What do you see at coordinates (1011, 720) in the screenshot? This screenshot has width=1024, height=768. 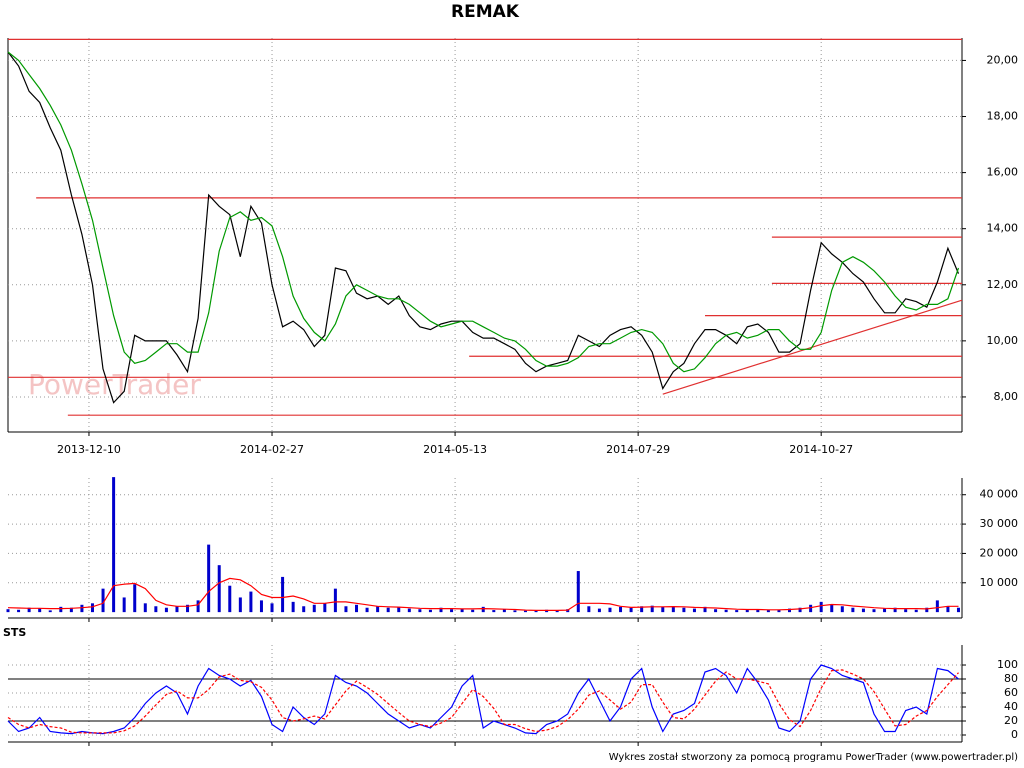 I see `y-tick-label: 20` at bounding box center [1011, 720].